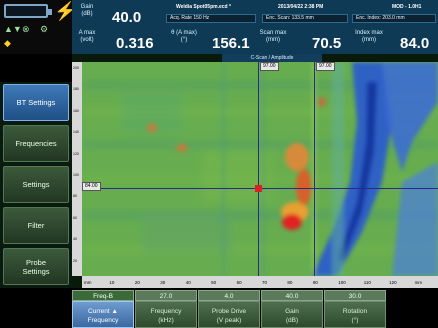 This screenshot has width=438, height=328. I want to click on encoder-scan: Enc. Scan: 133.5 mm, so click(305, 18).